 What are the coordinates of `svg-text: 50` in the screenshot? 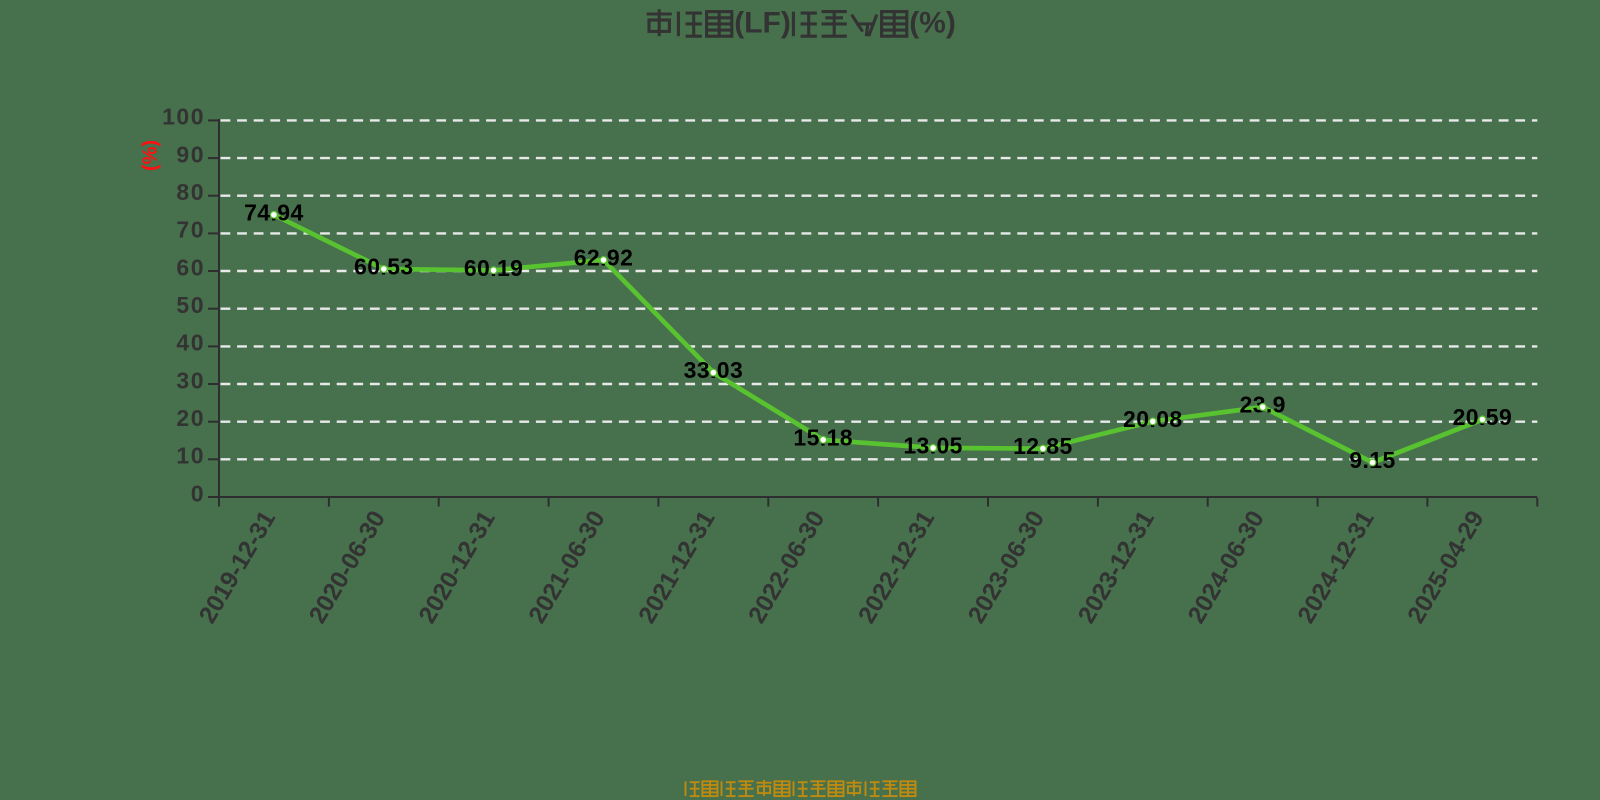 It's located at (190, 305).